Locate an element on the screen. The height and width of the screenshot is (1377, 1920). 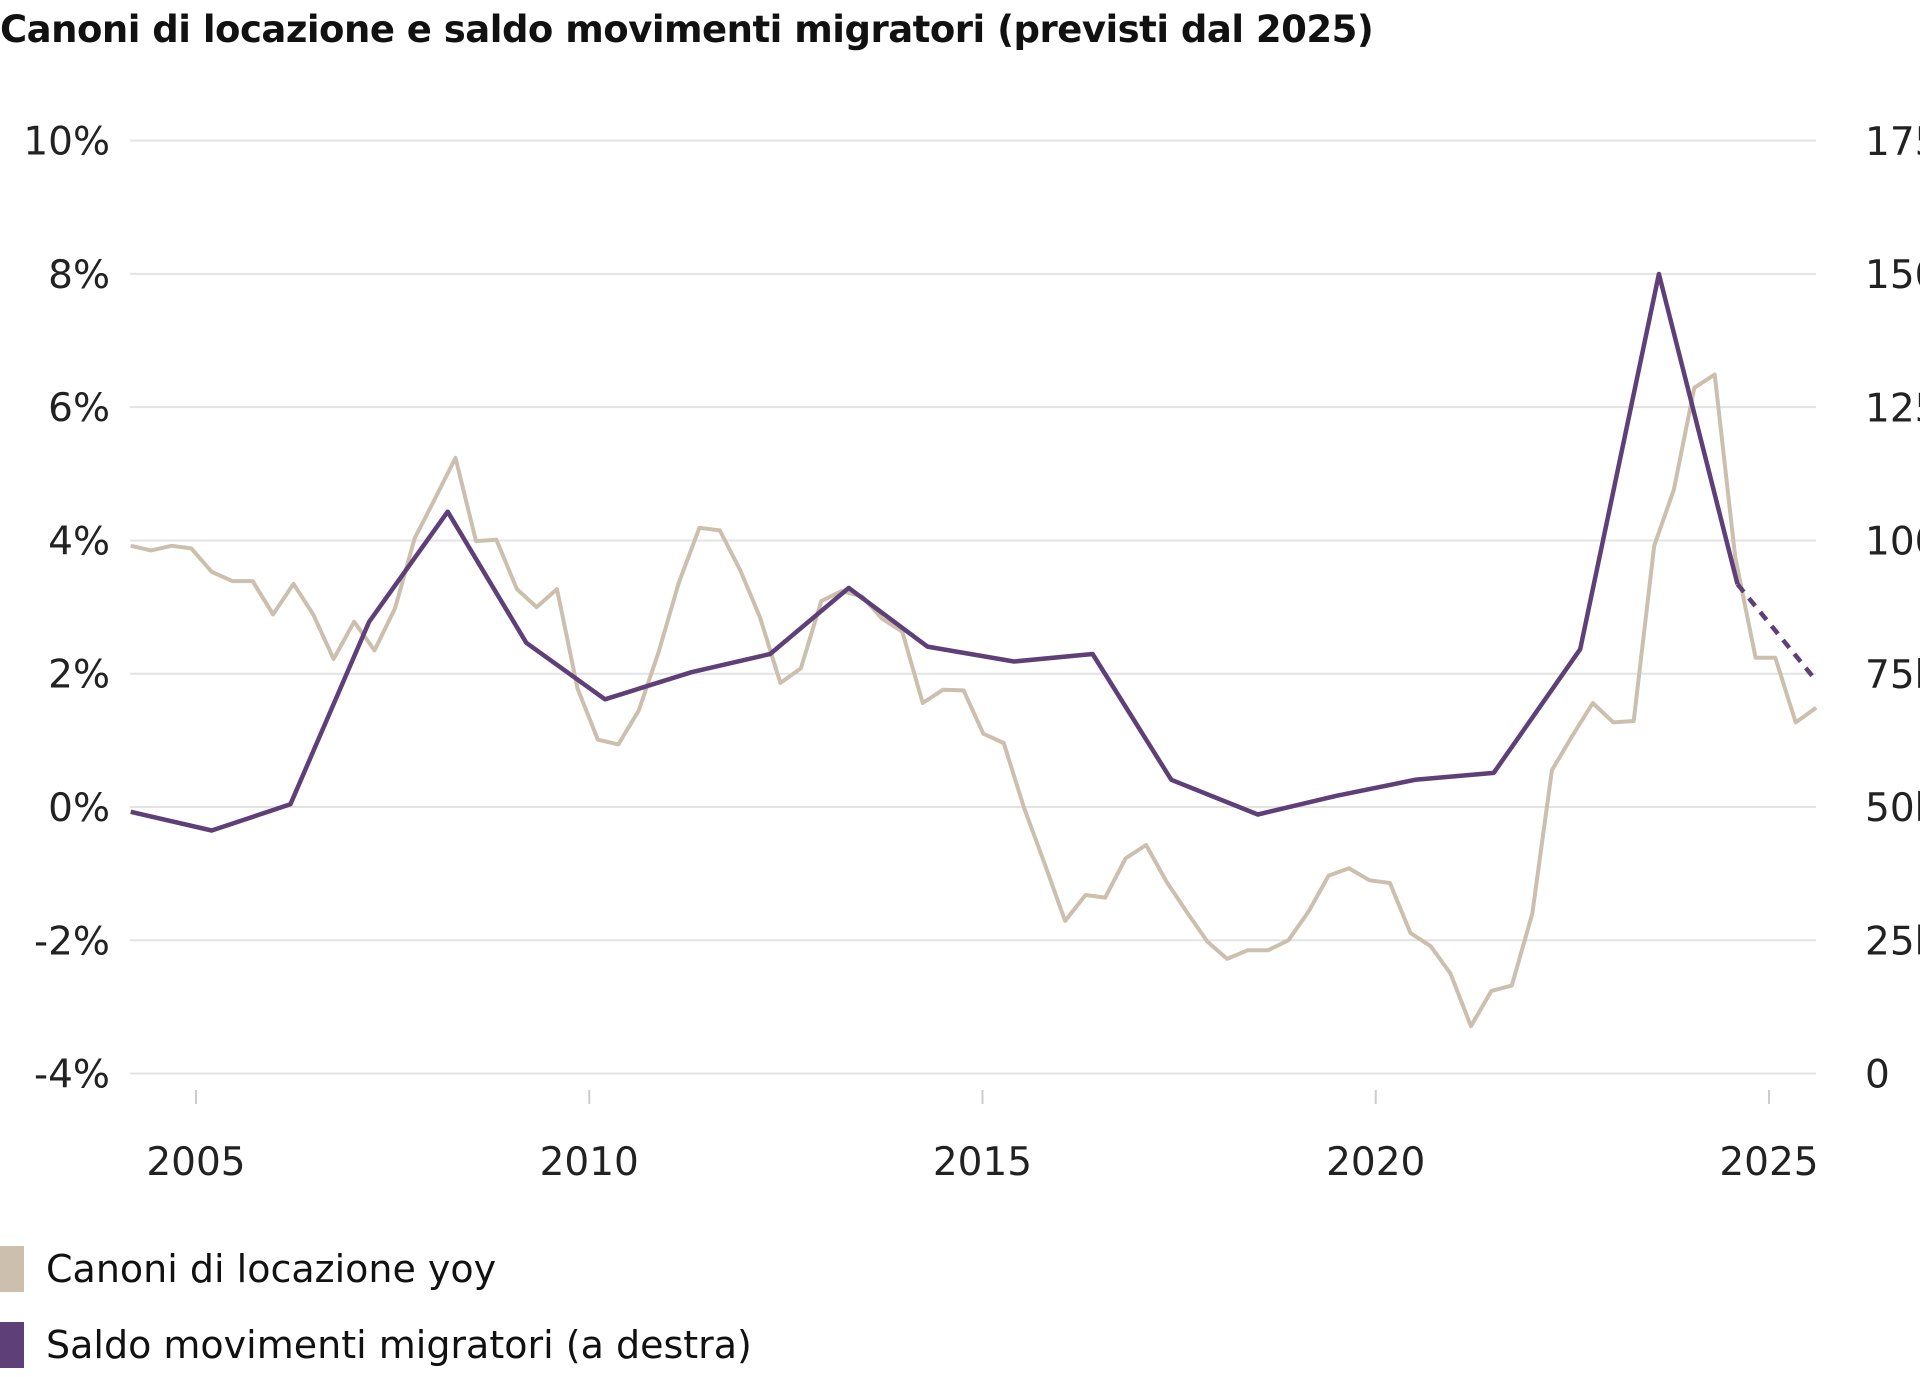
y-left-tick-label: 4% is located at coordinates (79, 541).